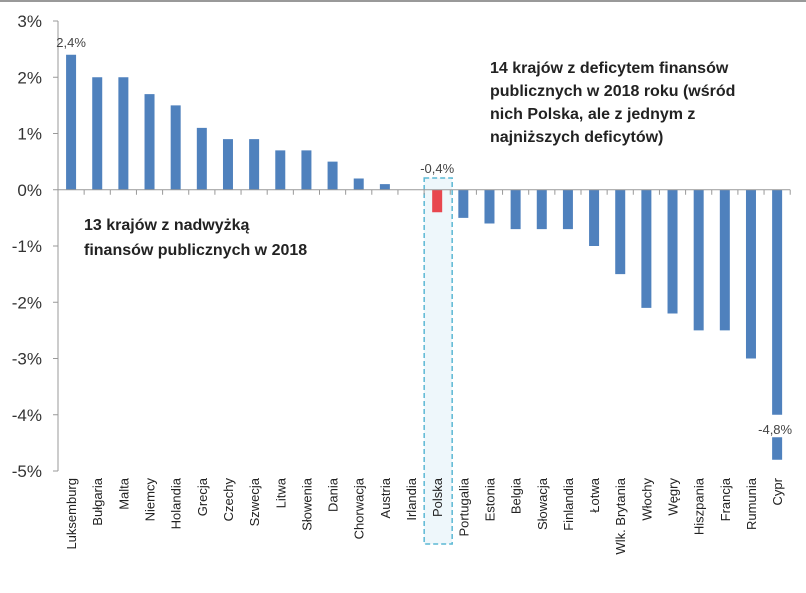  What do you see at coordinates (27, 359) in the screenshot?
I see `y-tick-label: -3%` at bounding box center [27, 359].